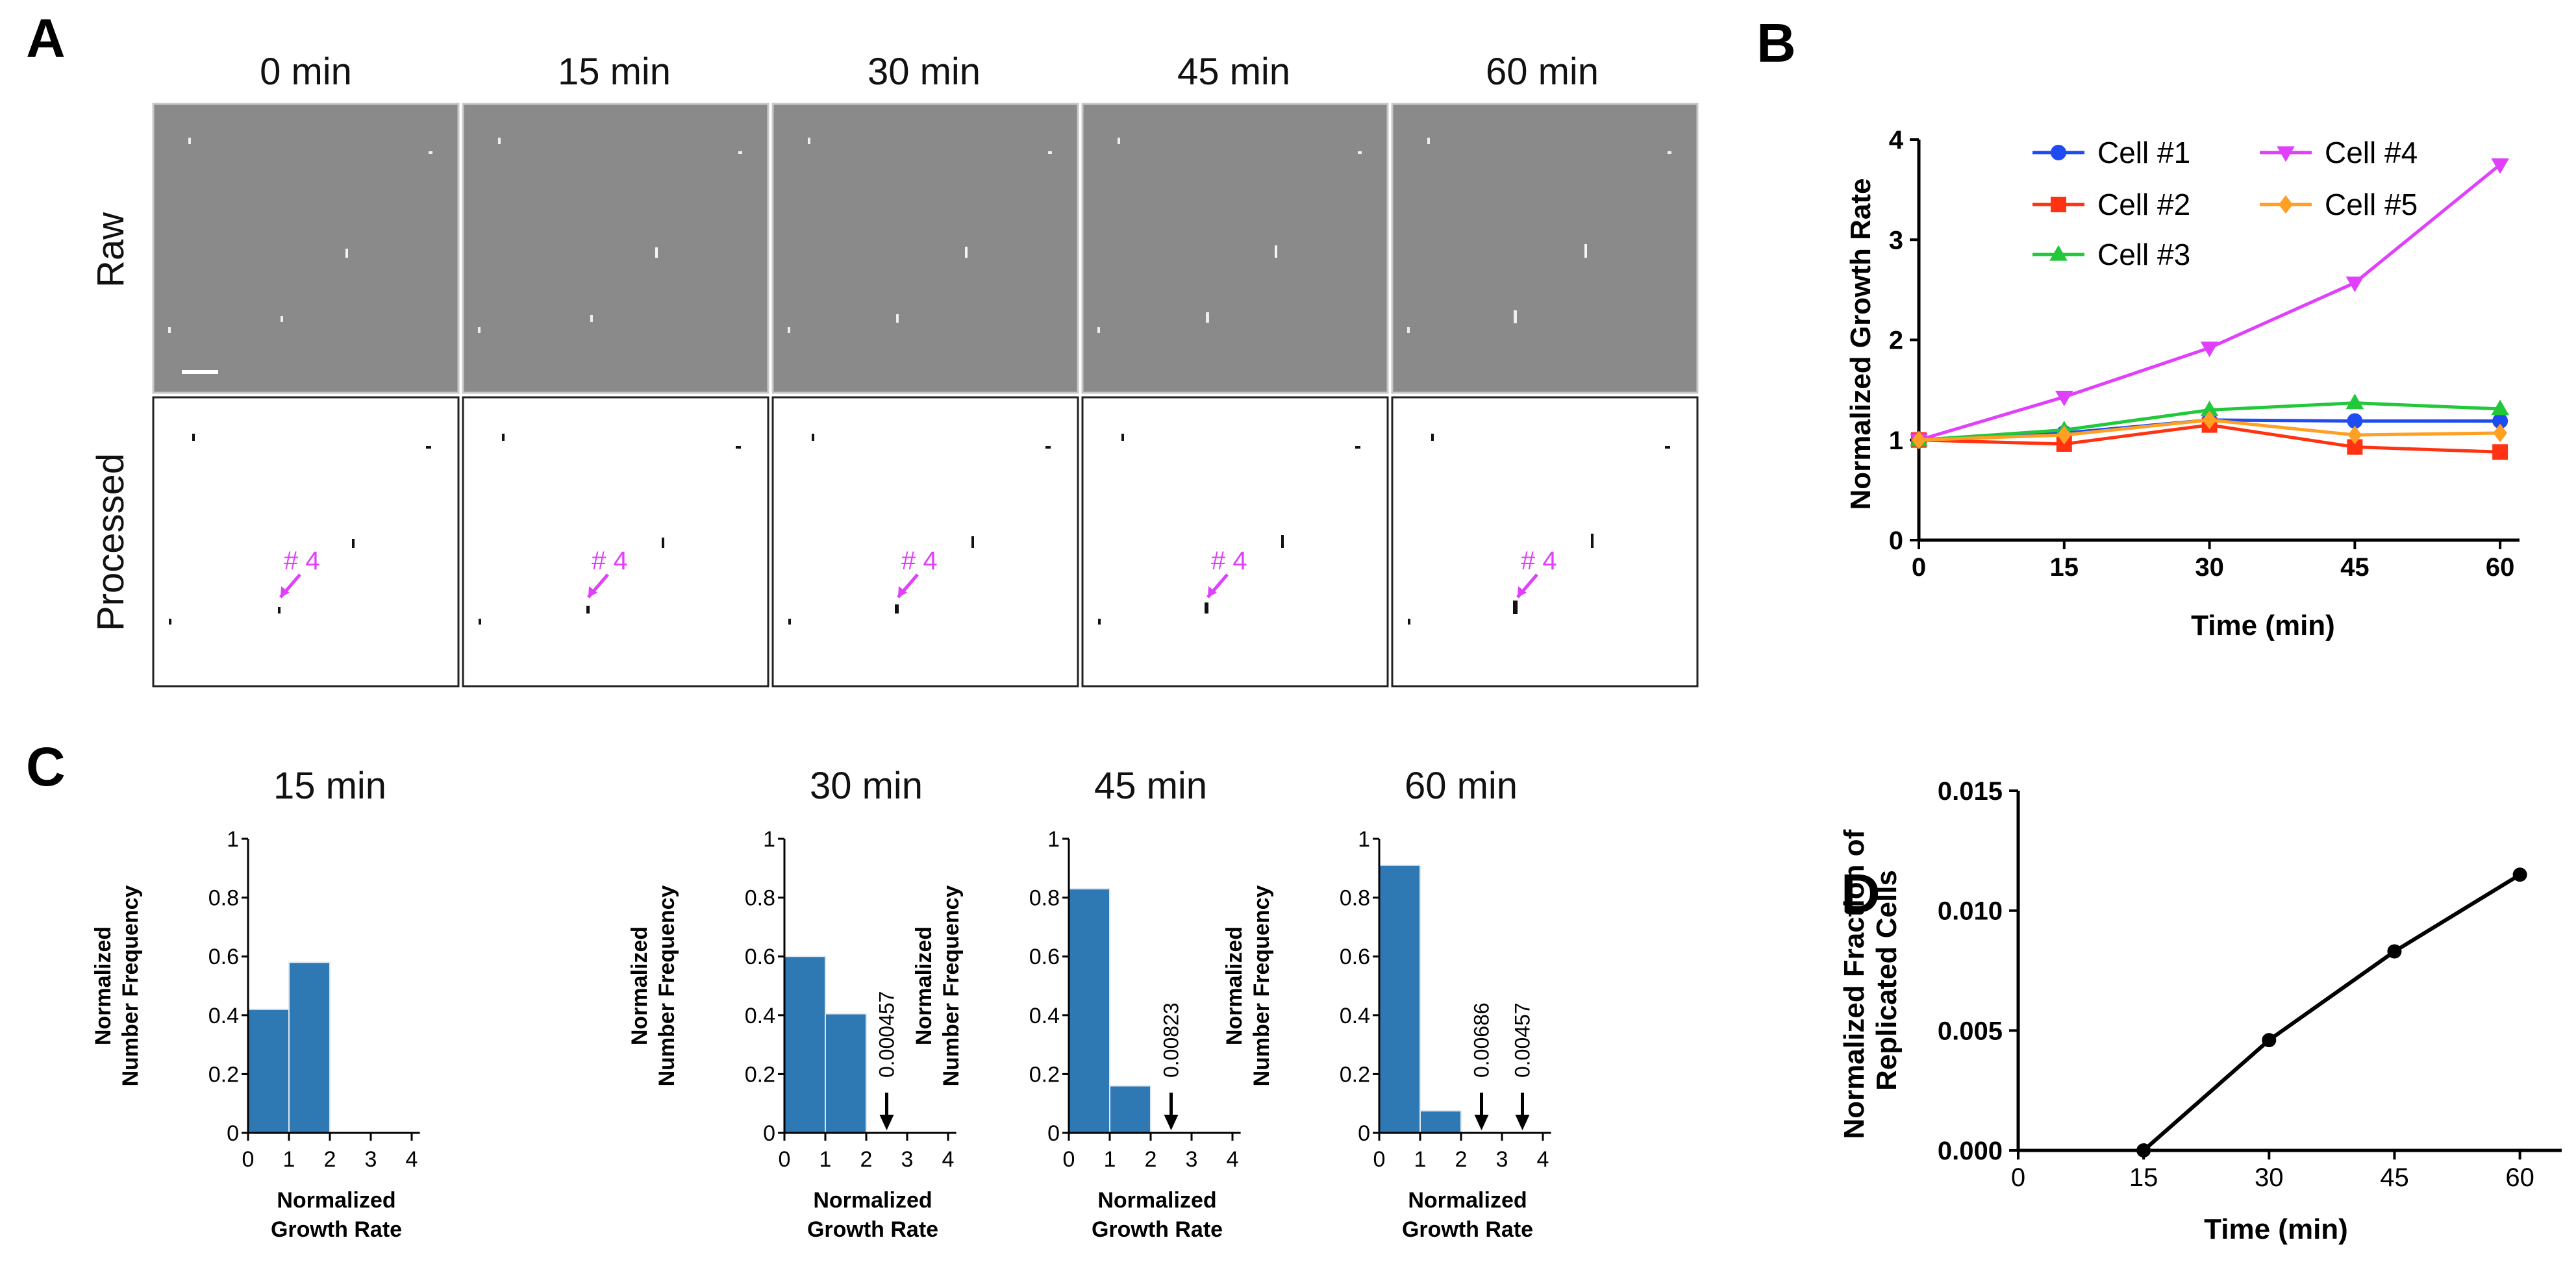 This screenshot has width=2576, height=1277. Describe the element at coordinates (329, 786) in the screenshot. I see `histogram-title: 15 min` at that location.